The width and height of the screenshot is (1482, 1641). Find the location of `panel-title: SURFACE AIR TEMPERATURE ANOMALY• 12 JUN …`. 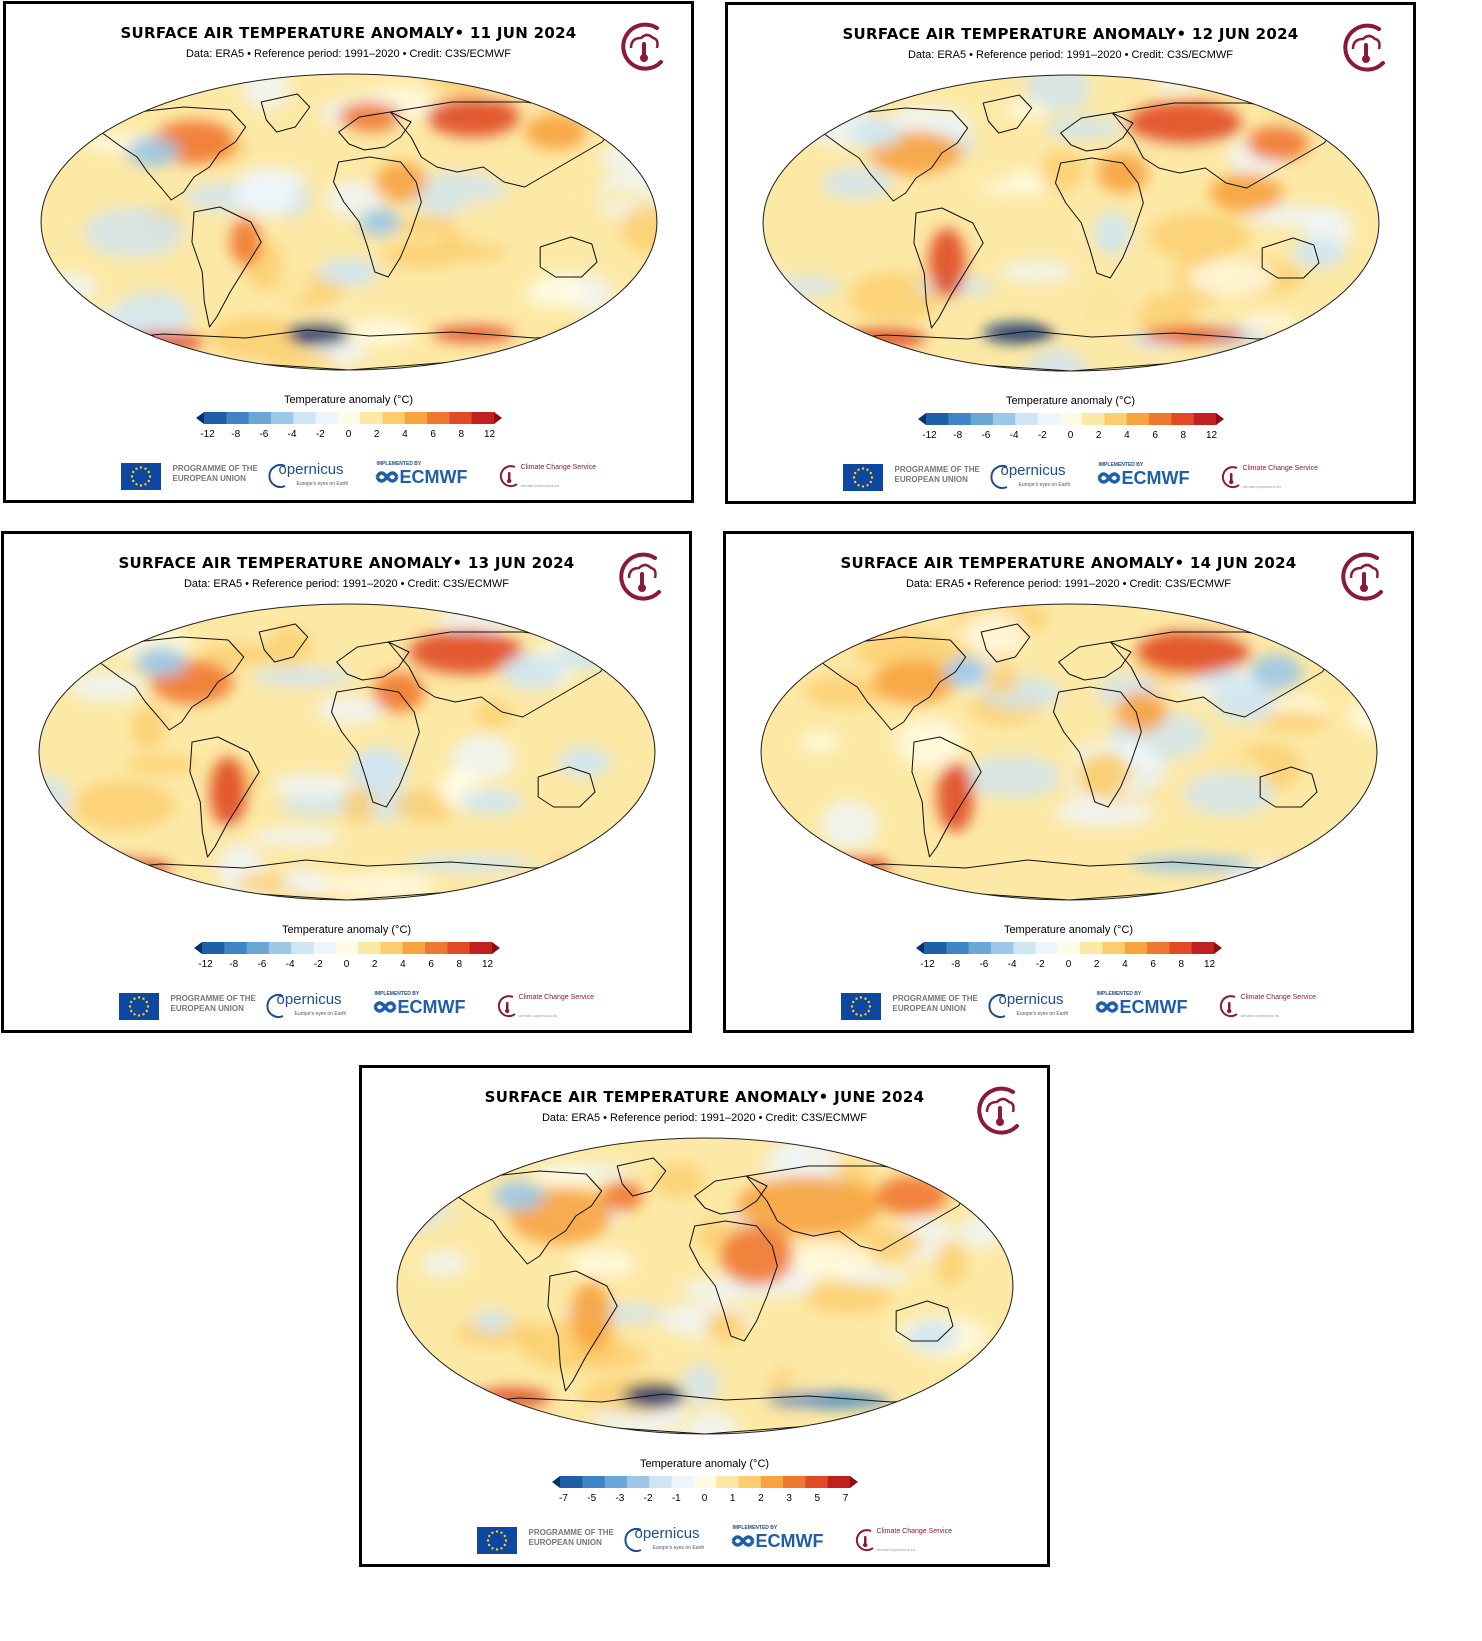

panel-title: SURFACE AIR TEMPERATURE ANOMALY• 12 JUN … is located at coordinates (1070, 34).